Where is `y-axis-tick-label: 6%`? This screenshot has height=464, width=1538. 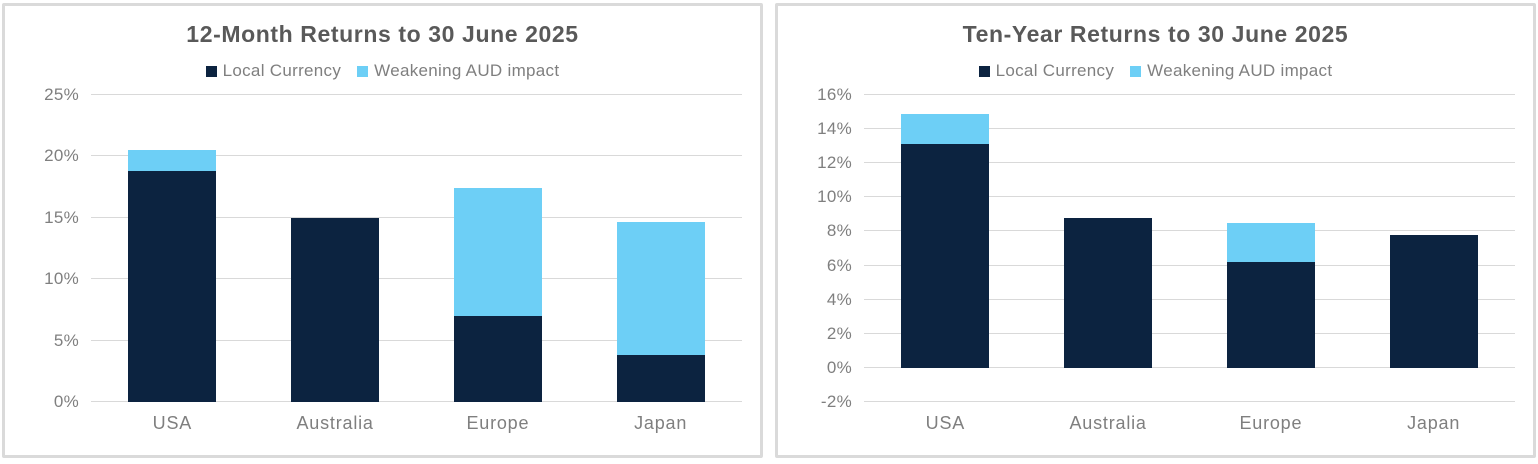
y-axis-tick-label: 6% is located at coordinates (839, 265).